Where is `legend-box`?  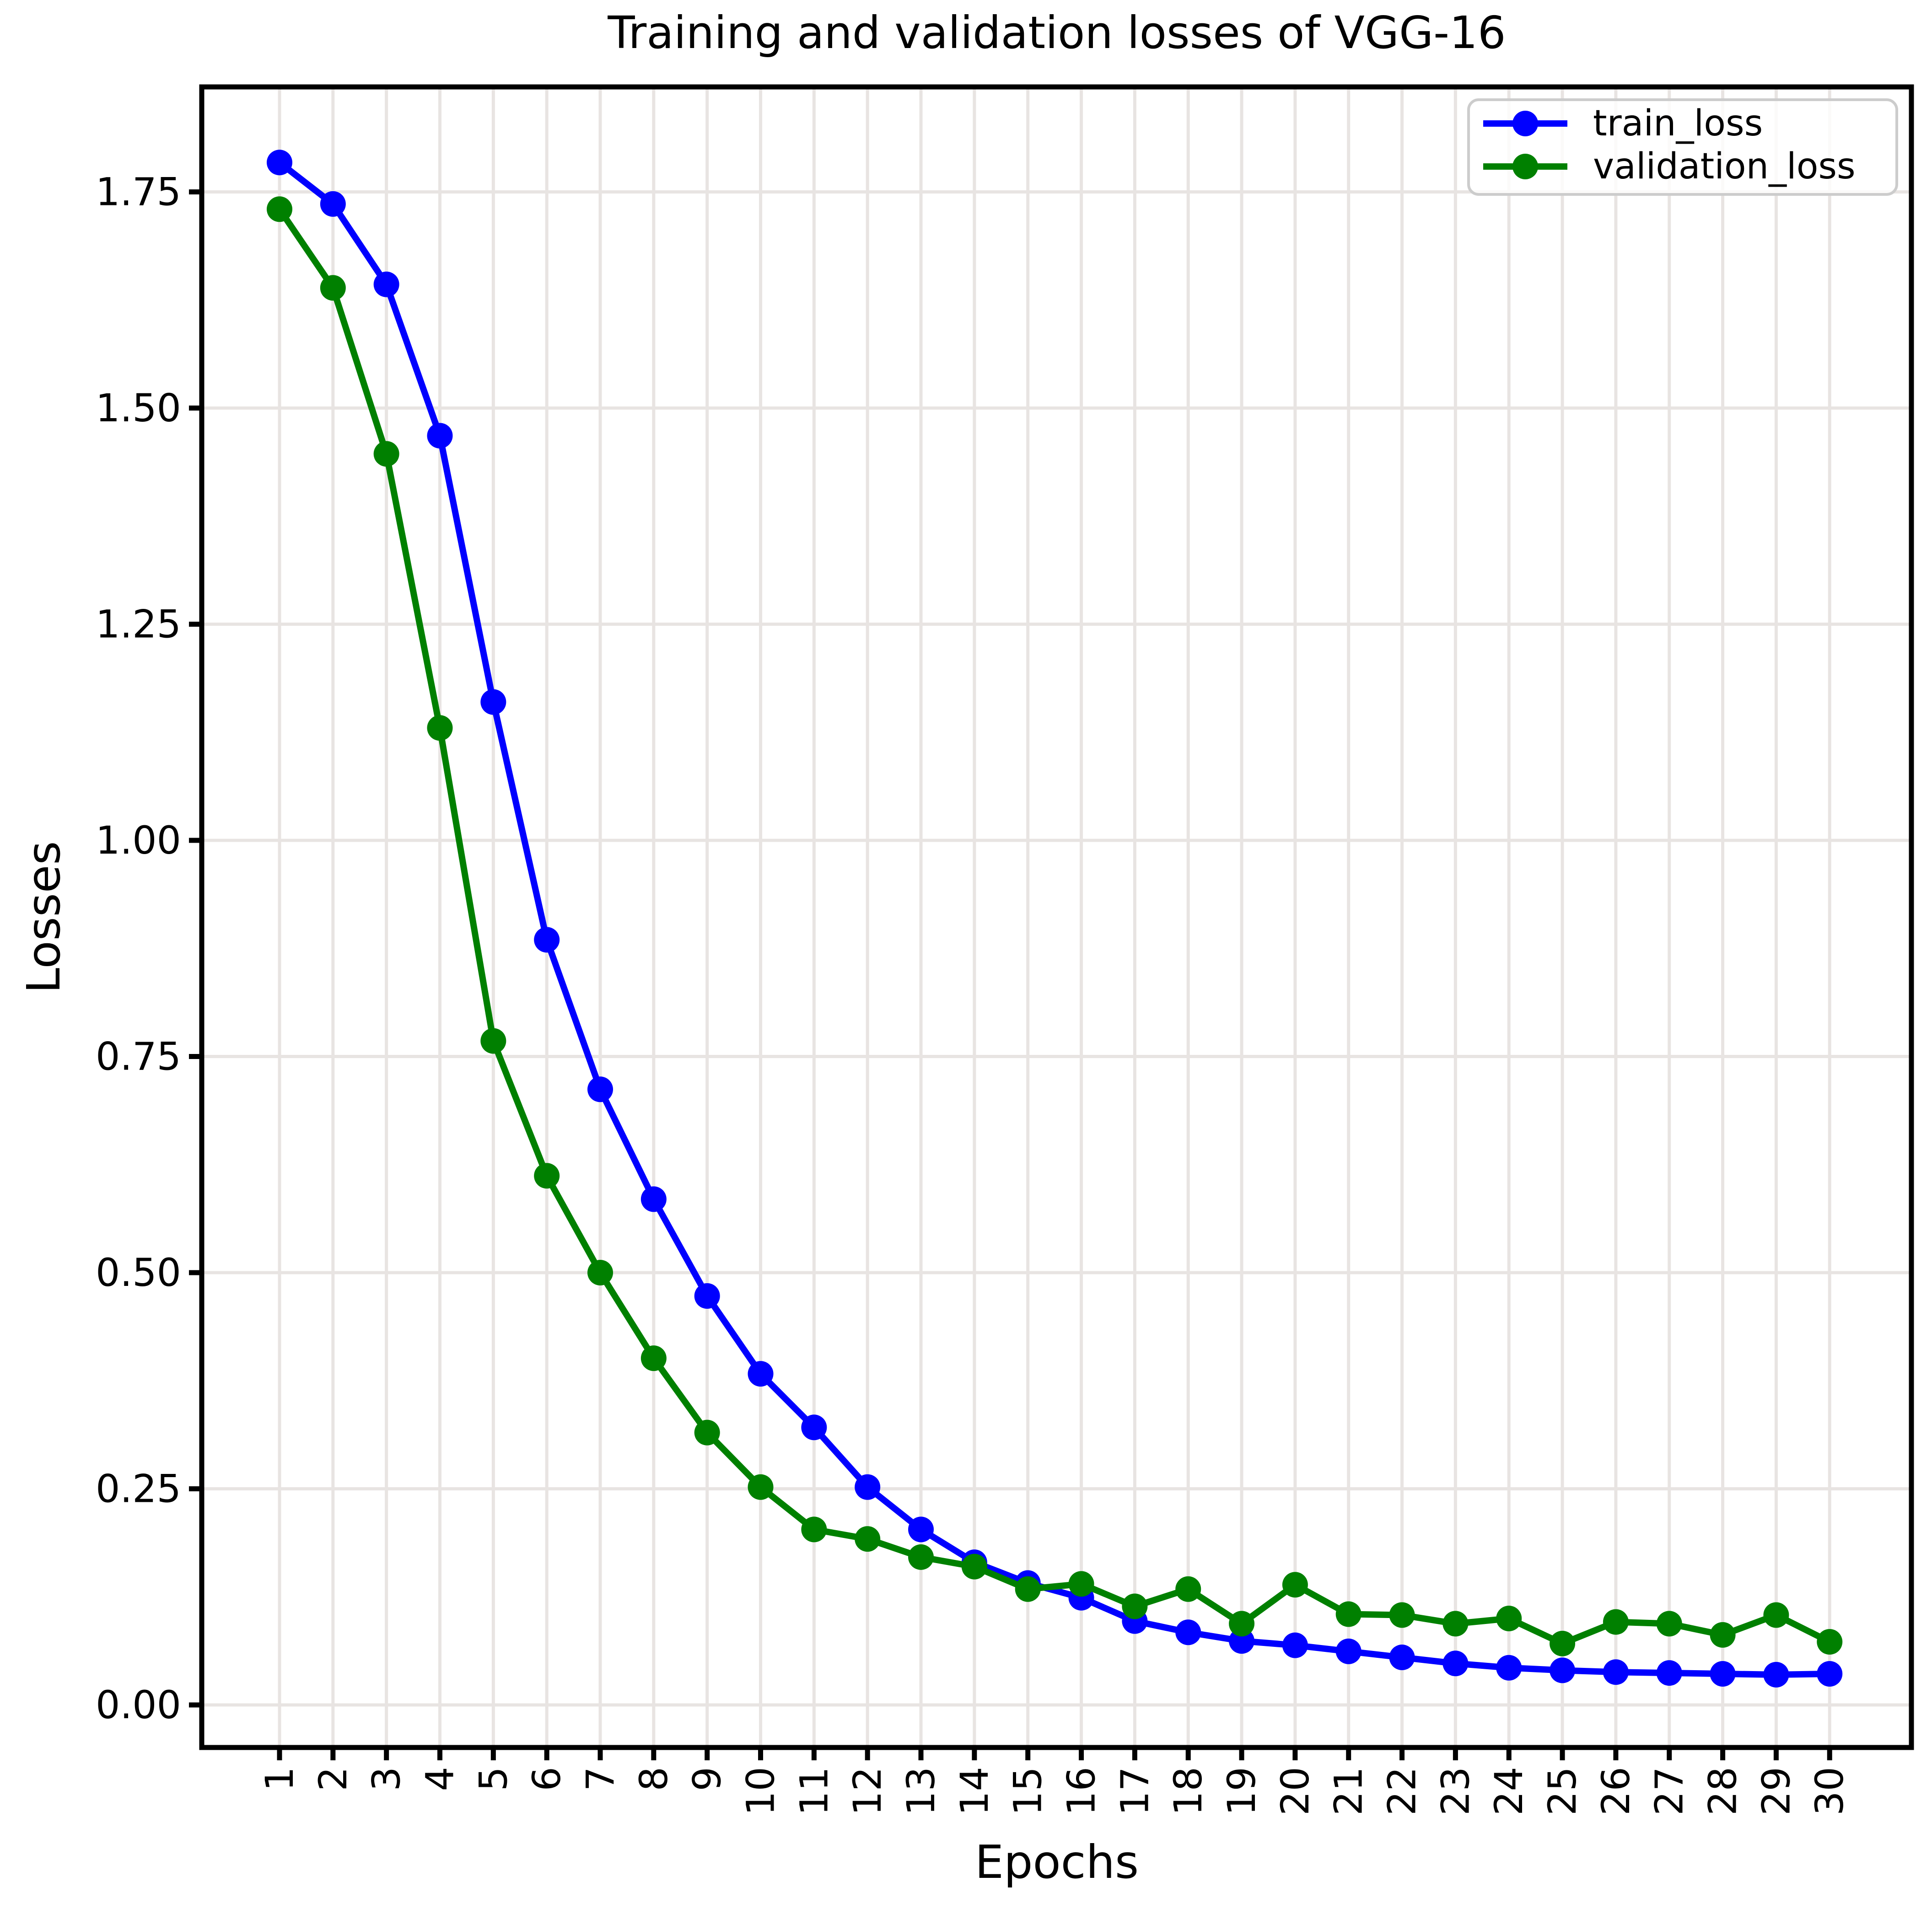 legend-box is located at coordinates (1682, 147).